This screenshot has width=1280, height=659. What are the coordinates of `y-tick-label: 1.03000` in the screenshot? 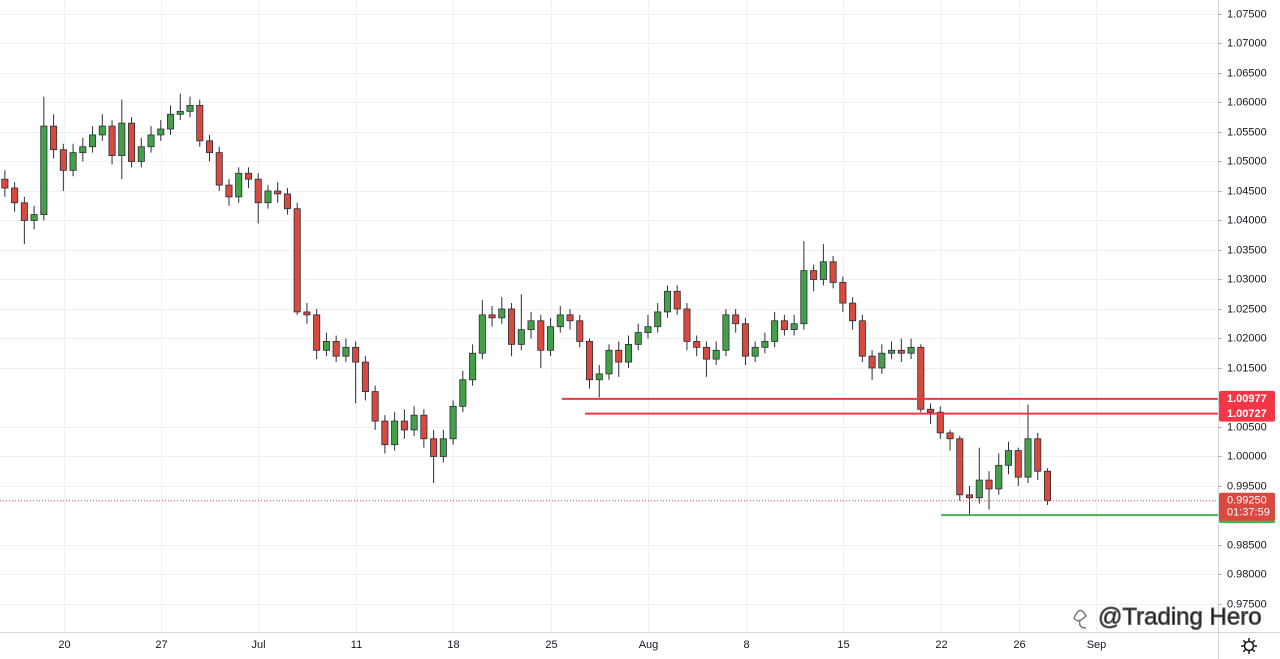 It's located at (1247, 279).